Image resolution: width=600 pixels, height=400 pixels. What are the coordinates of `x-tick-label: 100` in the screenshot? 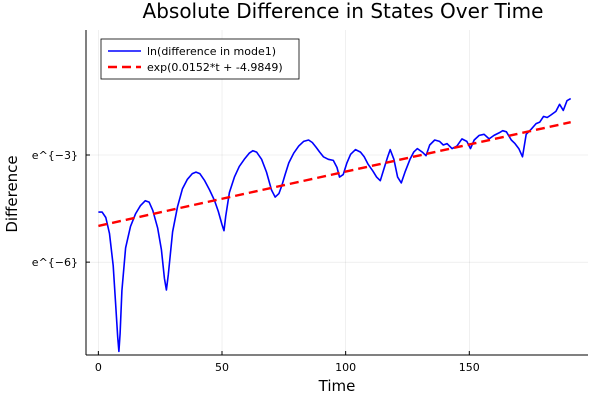 It's located at (345, 367).